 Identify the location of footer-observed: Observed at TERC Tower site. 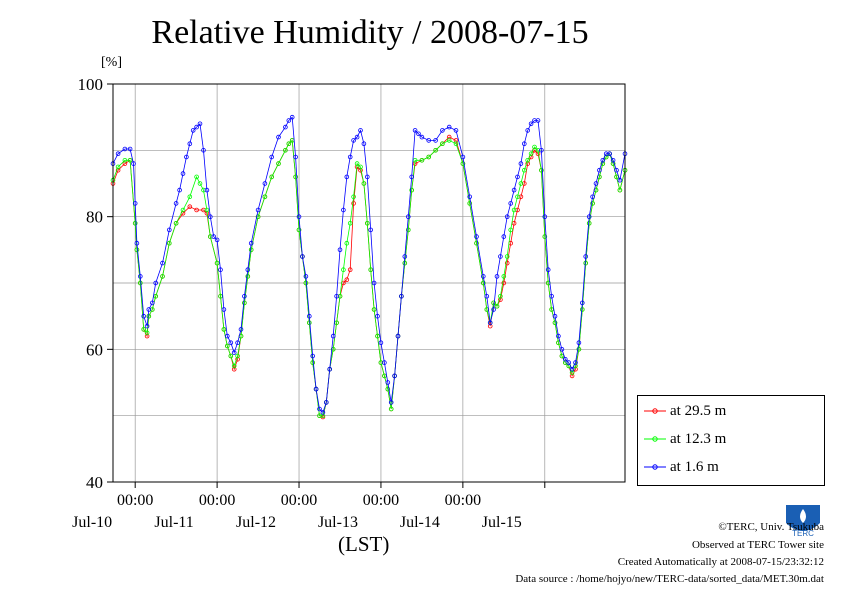
(757, 545).